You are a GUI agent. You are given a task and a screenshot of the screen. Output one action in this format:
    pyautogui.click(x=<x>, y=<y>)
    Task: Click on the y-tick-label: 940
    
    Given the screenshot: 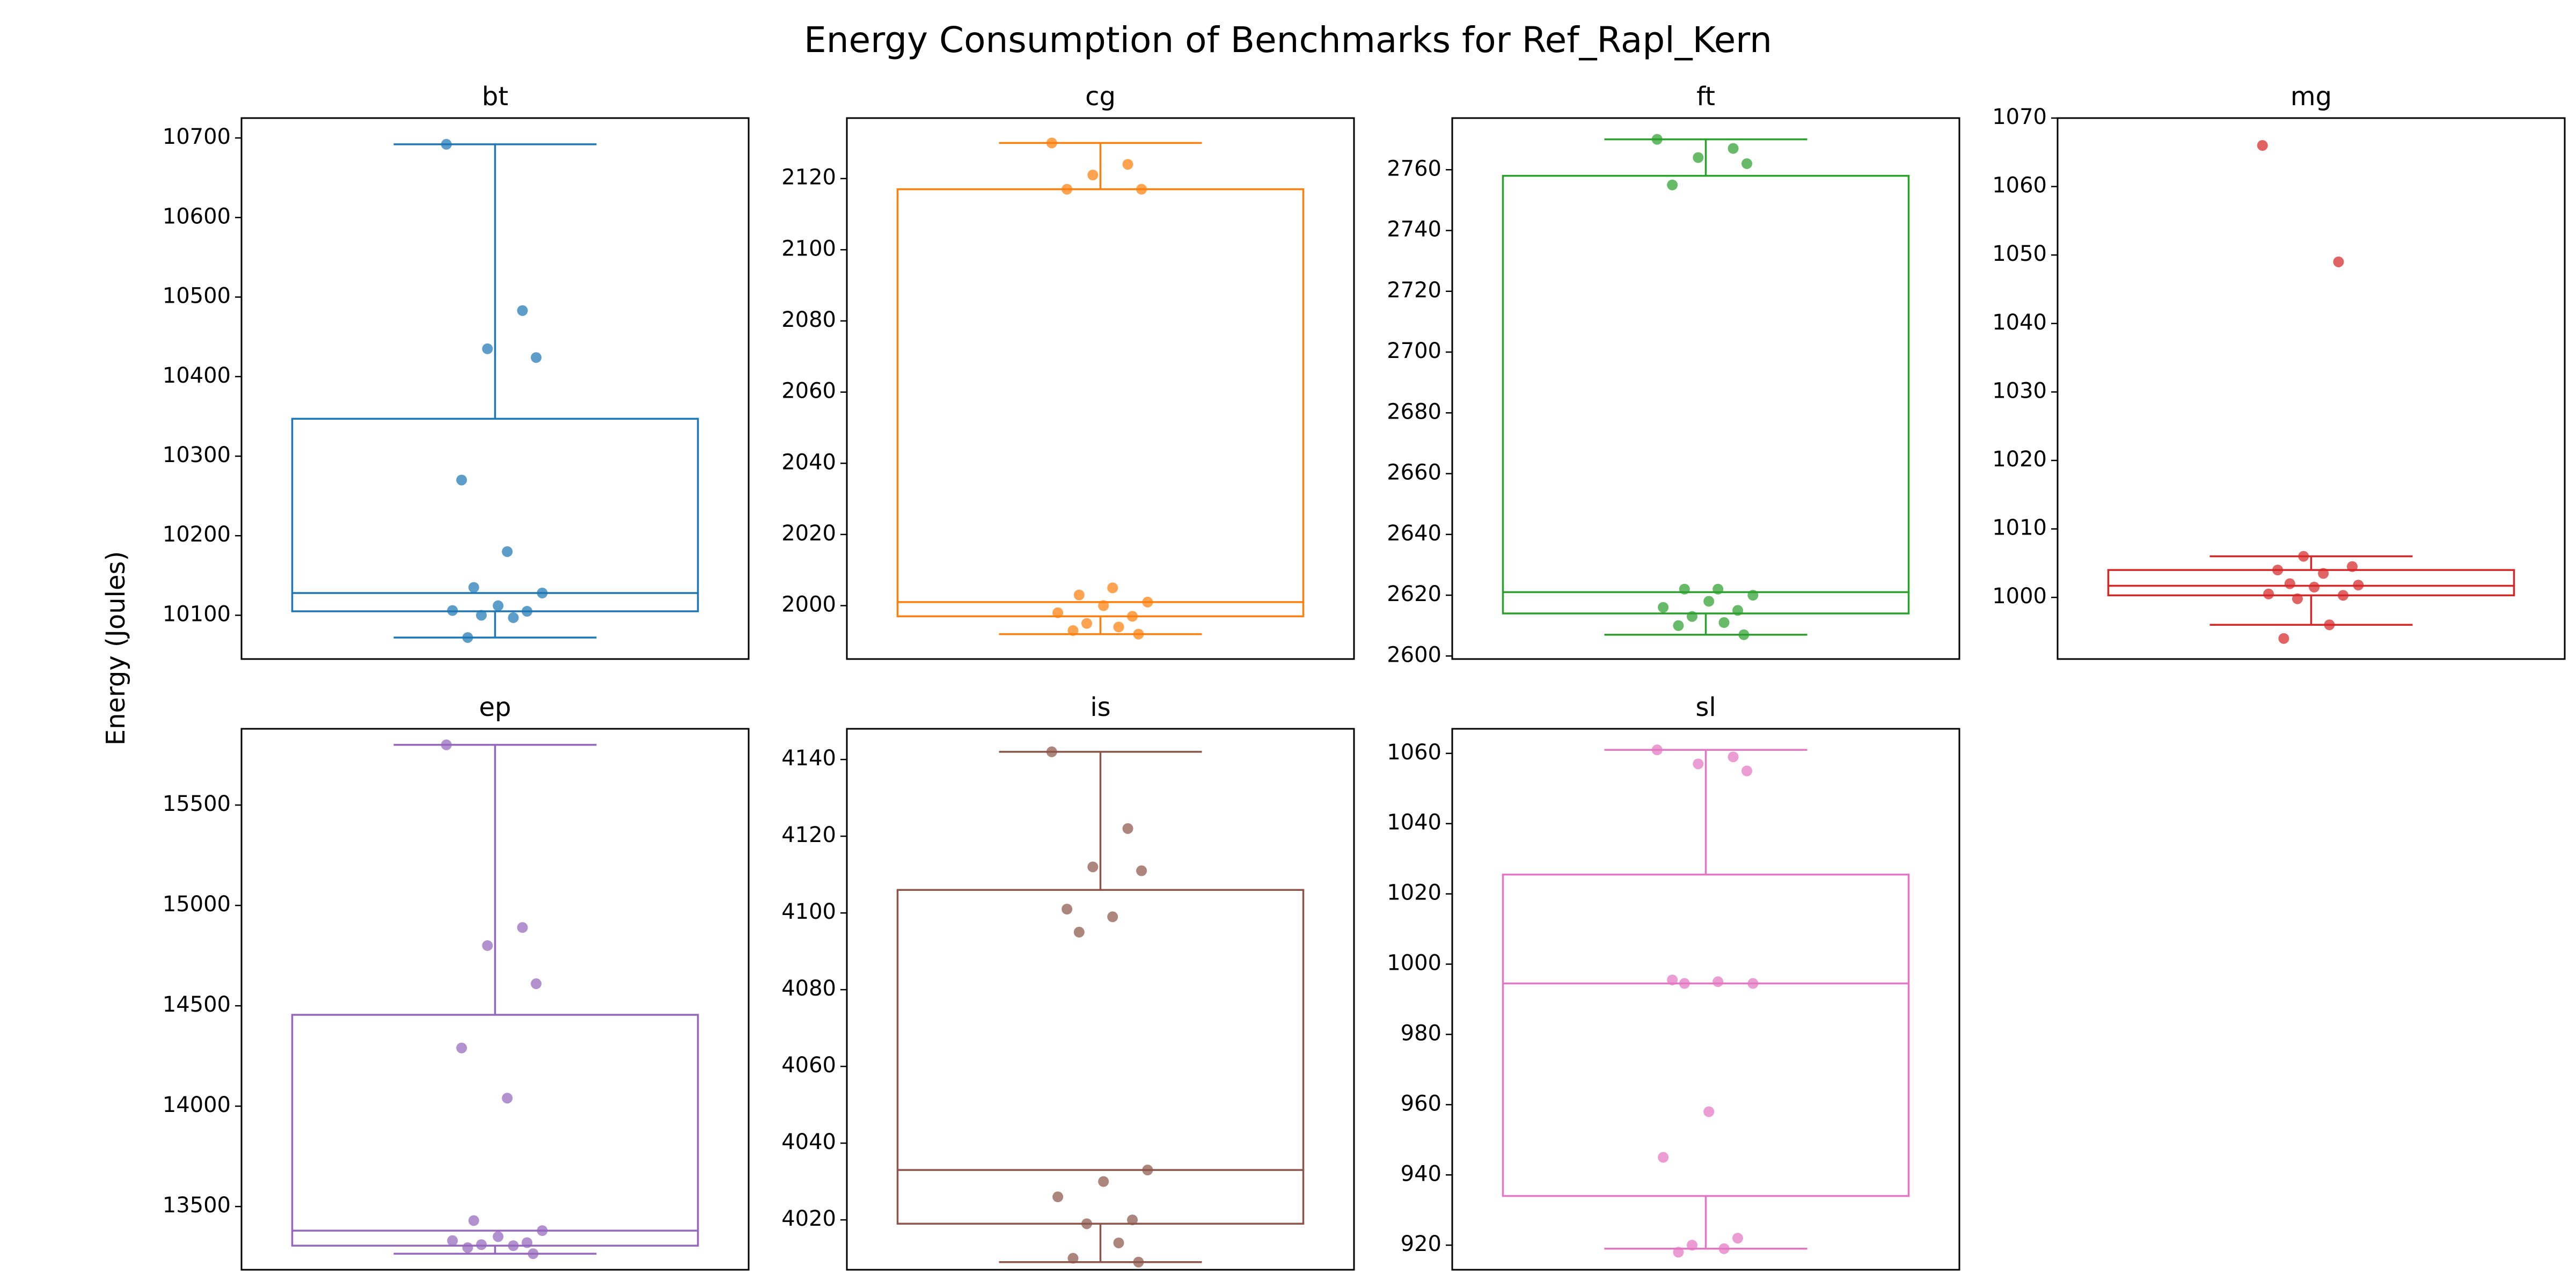 What is the action you would take?
    pyautogui.click(x=1421, y=1173)
    